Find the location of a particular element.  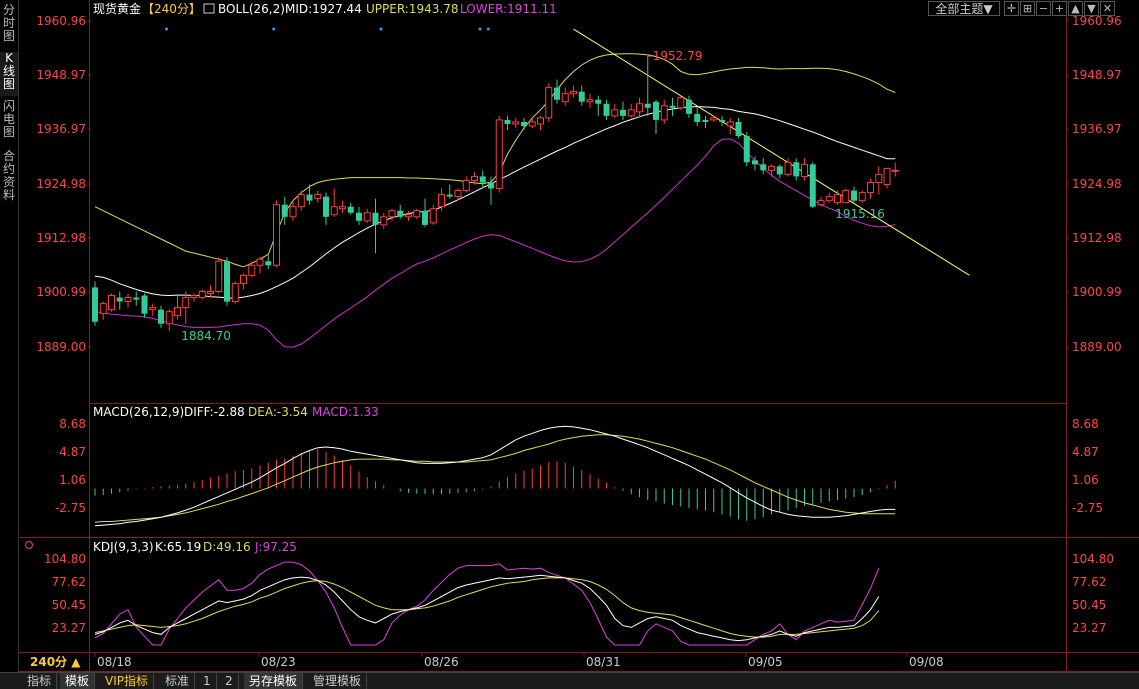

up-icon: ▲ is located at coordinates (1075, 8).